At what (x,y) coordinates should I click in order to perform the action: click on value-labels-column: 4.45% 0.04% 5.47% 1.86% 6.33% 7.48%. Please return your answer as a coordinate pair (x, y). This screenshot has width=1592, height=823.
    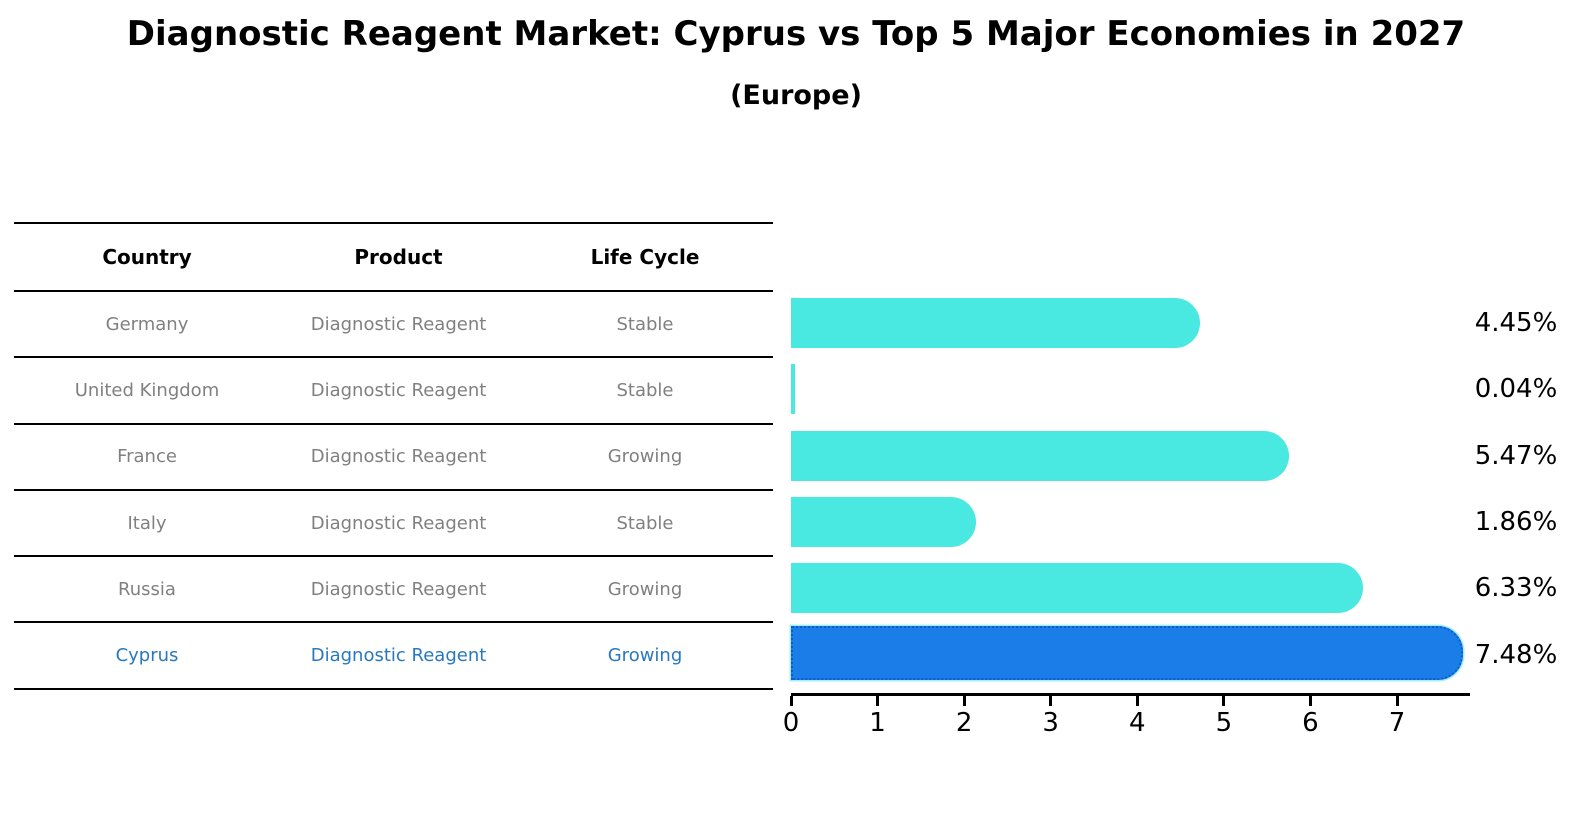
    Looking at the image, I should click on (1516, 489).